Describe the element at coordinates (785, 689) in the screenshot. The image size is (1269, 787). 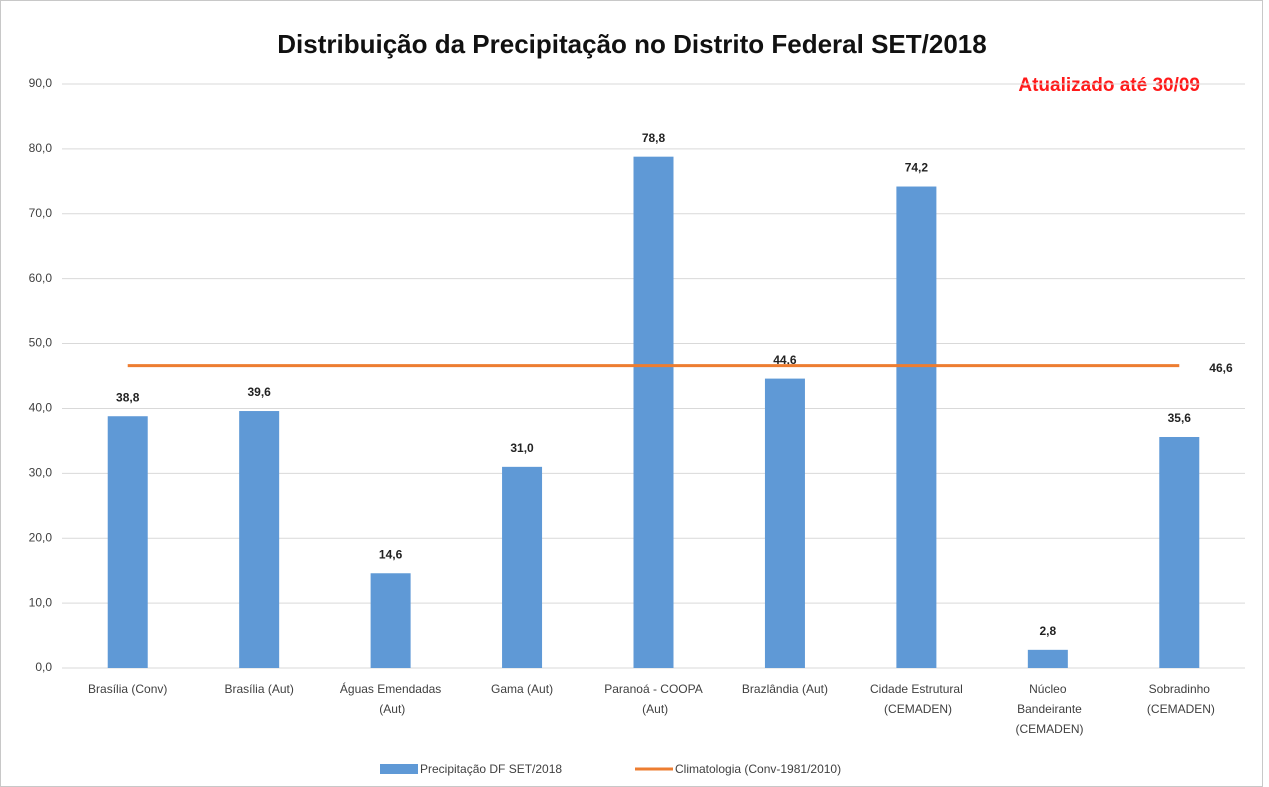
I see `x-tick-label: Brazlândia (Aut)` at that location.